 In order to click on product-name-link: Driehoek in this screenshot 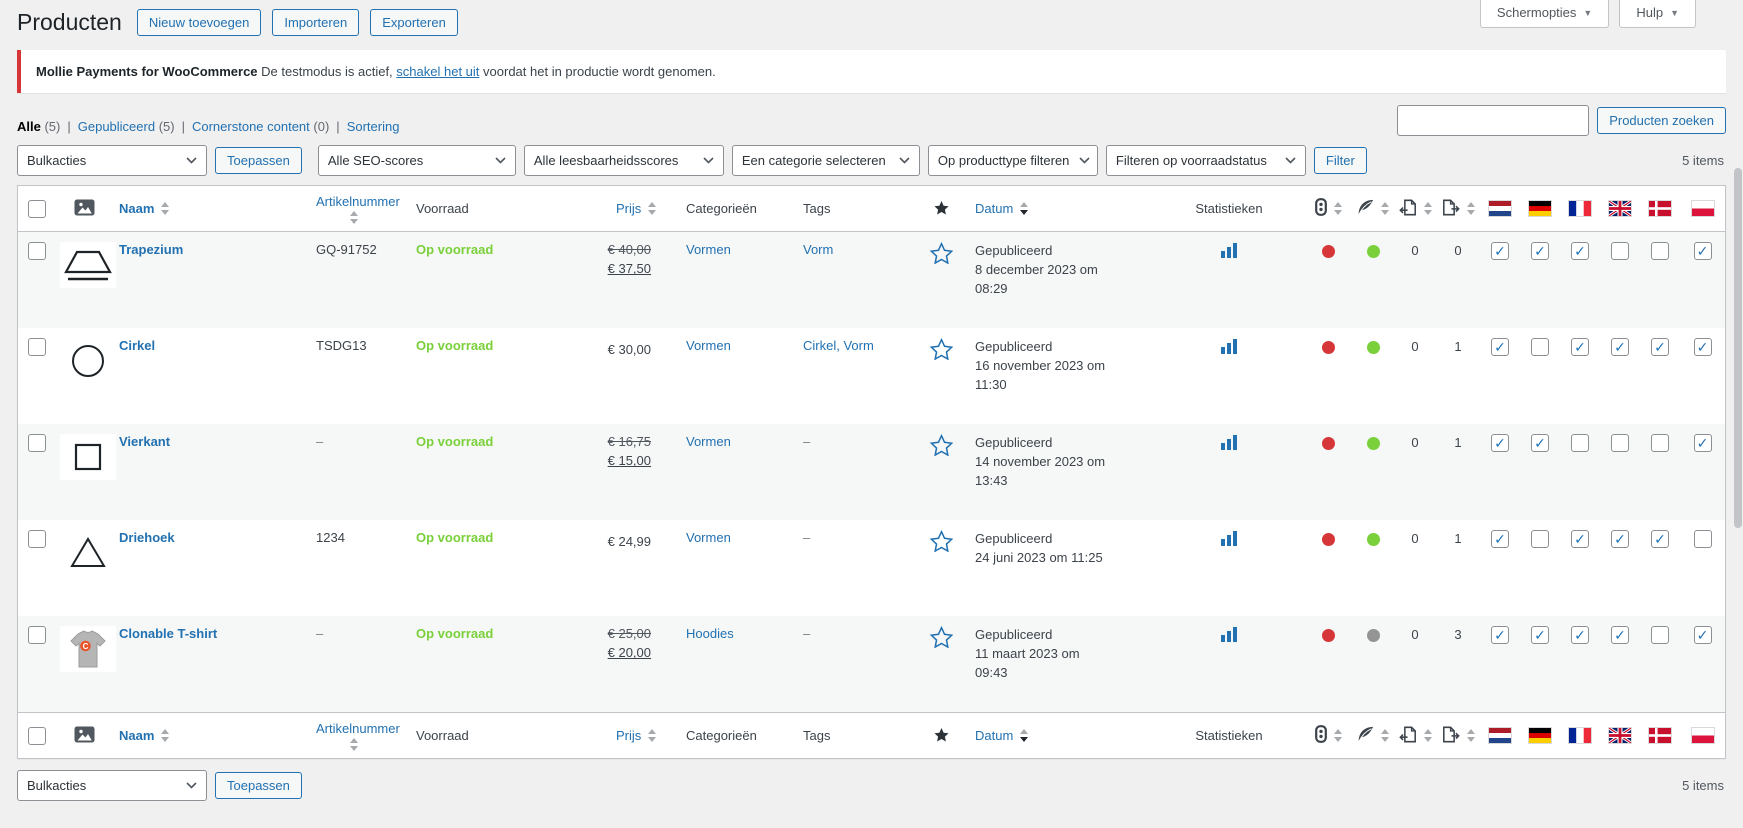, I will do `click(147, 538)`.